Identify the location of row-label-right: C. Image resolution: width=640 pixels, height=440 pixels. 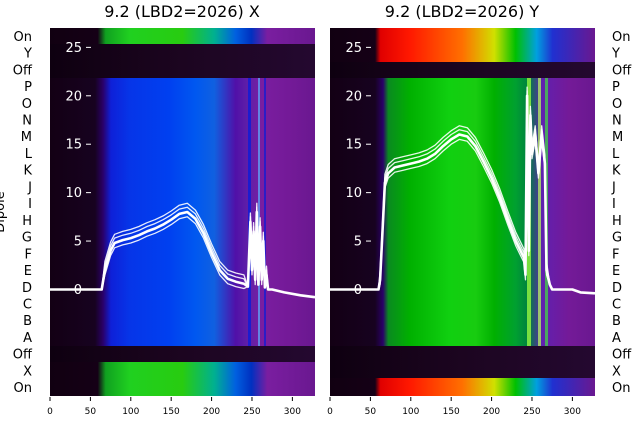
(616, 305).